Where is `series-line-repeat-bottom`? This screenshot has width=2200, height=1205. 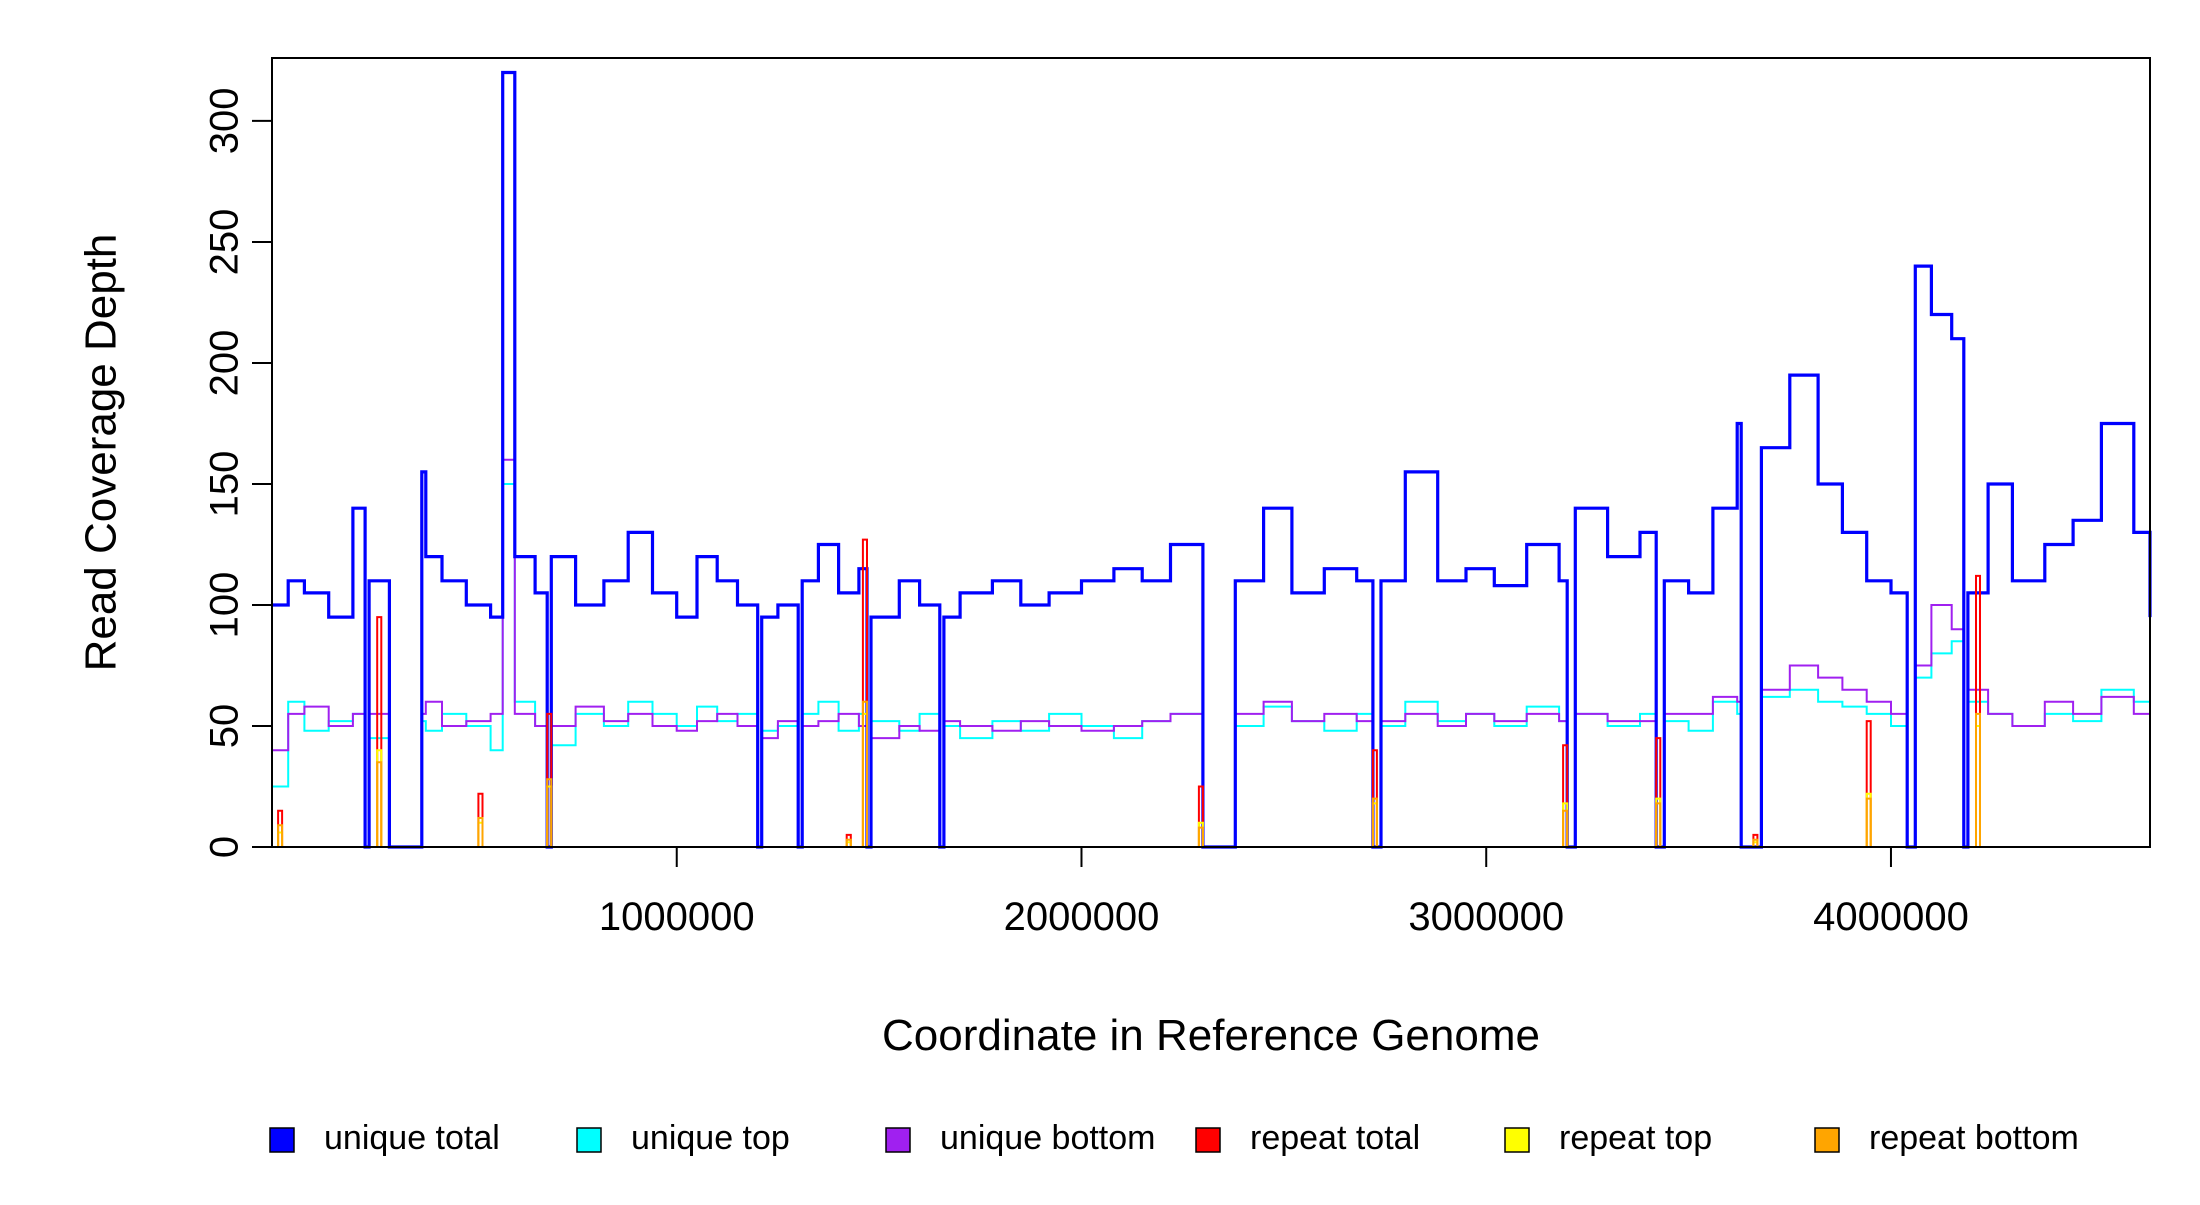
series-line-repeat-bottom is located at coordinates (1211, 774).